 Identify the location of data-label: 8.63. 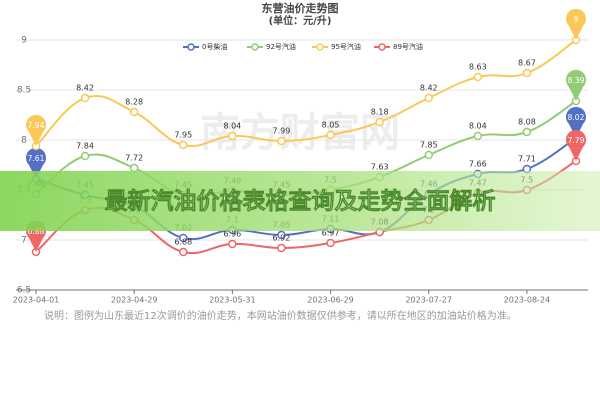
(478, 67).